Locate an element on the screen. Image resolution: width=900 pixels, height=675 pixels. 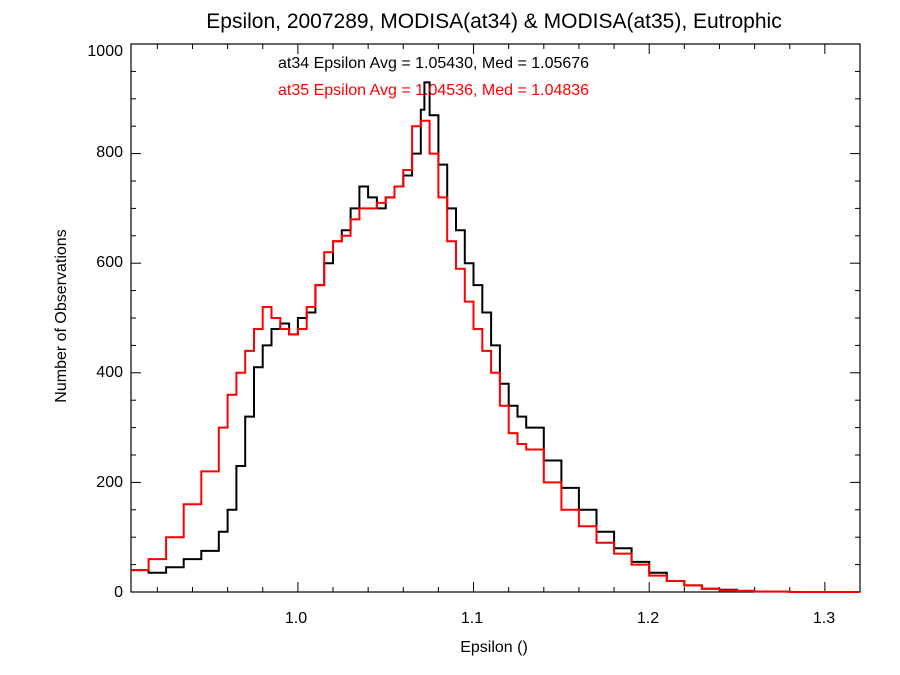
y-tick-label-400: 400 is located at coordinates (109, 372).